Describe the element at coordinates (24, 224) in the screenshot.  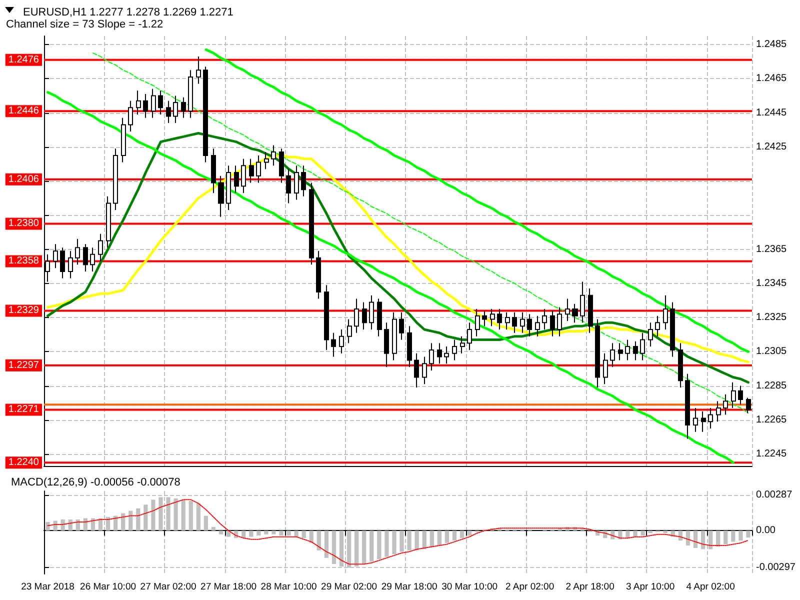
I see `ref-line-label: 1.2380` at that location.